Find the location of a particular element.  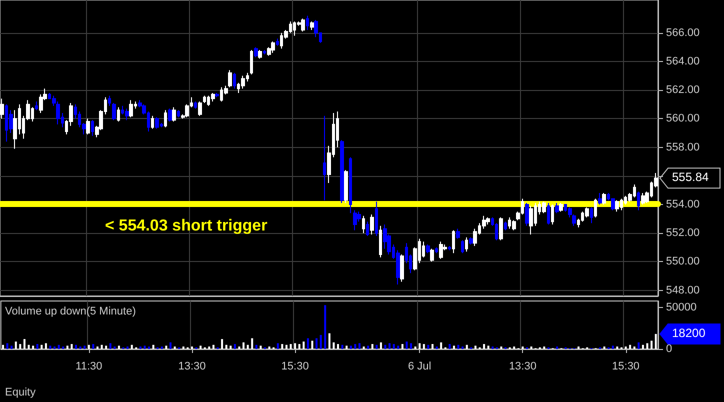

x-tick-label: 13:30 is located at coordinates (522, 366).